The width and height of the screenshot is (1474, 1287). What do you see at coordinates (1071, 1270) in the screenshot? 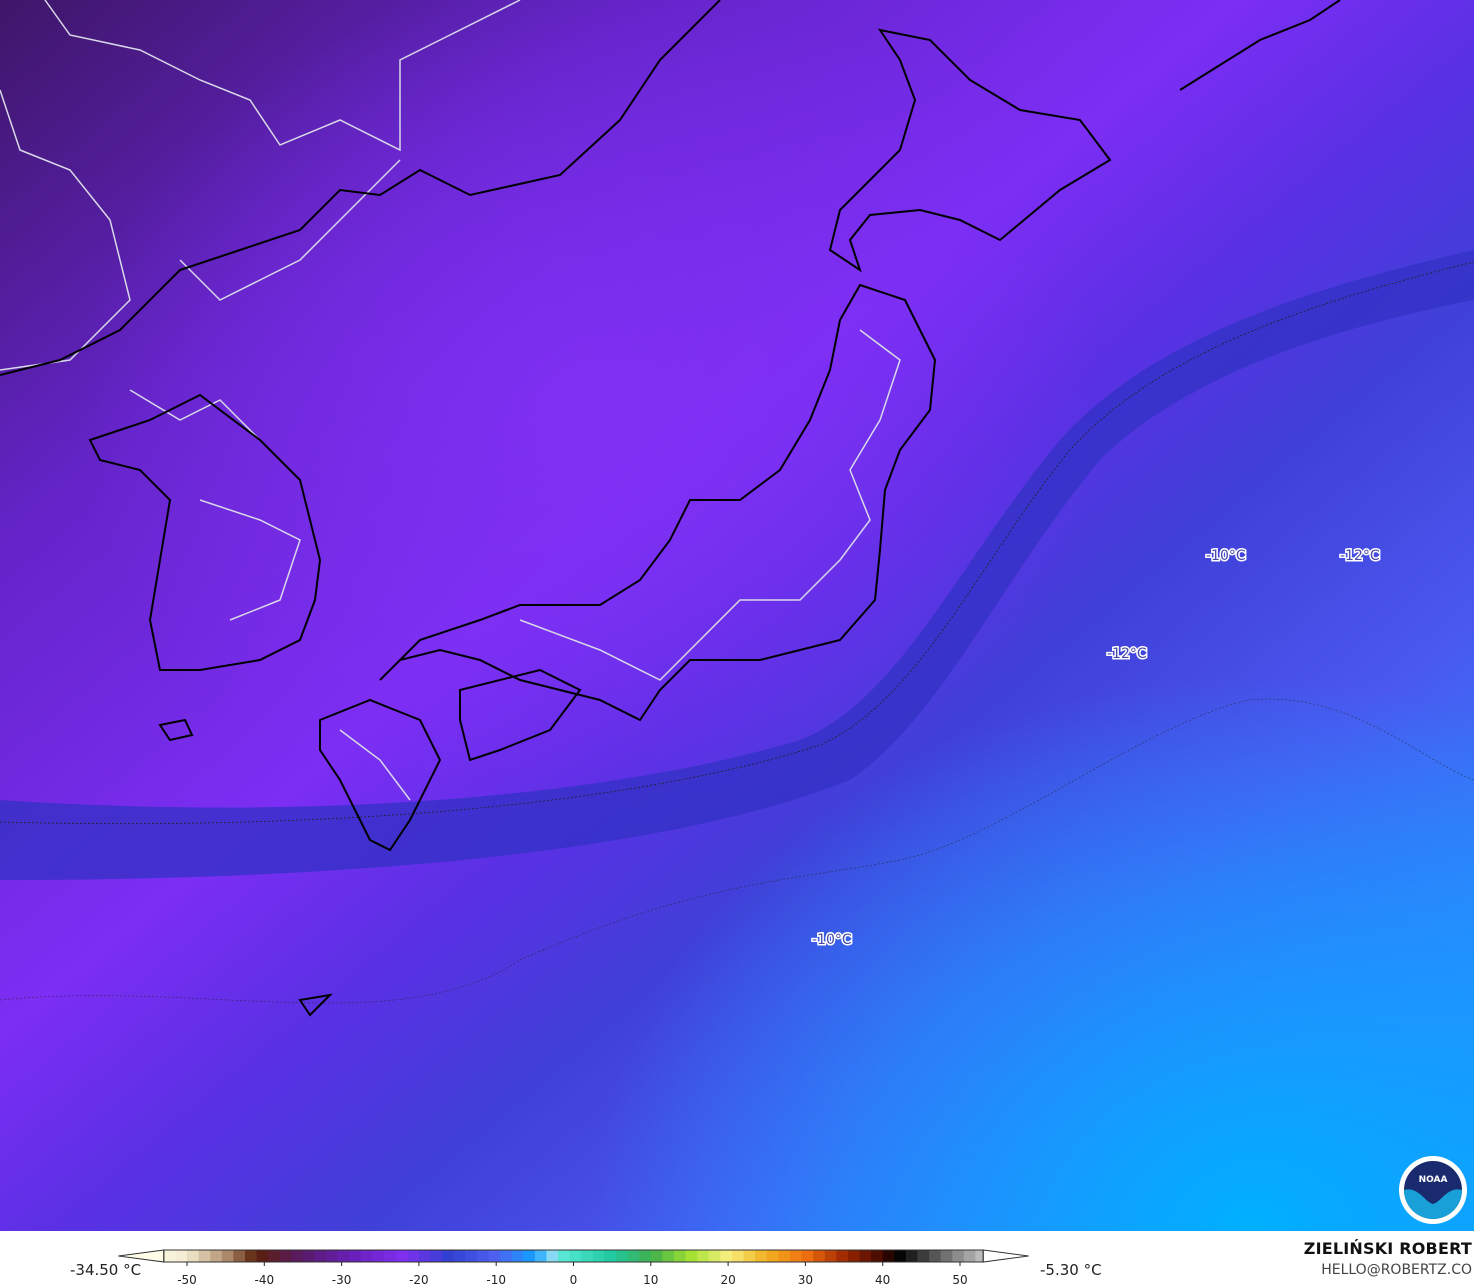
I see `max-value-label: -5.30 °C` at bounding box center [1071, 1270].